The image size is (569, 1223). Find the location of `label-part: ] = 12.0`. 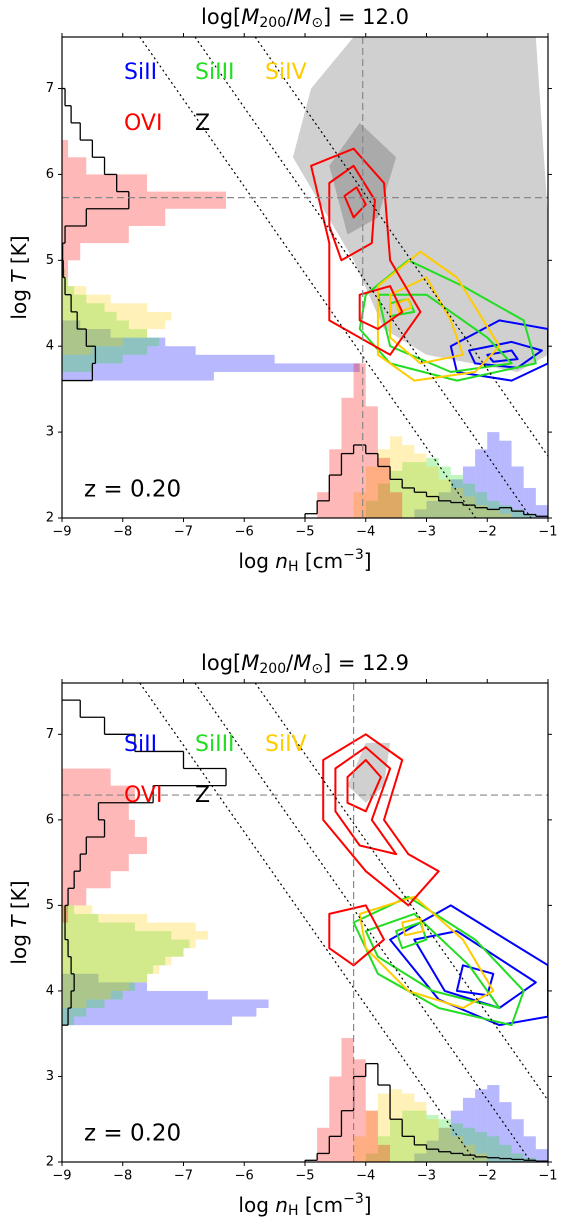

label-part: ] = 12.0 is located at coordinates (366, 17).